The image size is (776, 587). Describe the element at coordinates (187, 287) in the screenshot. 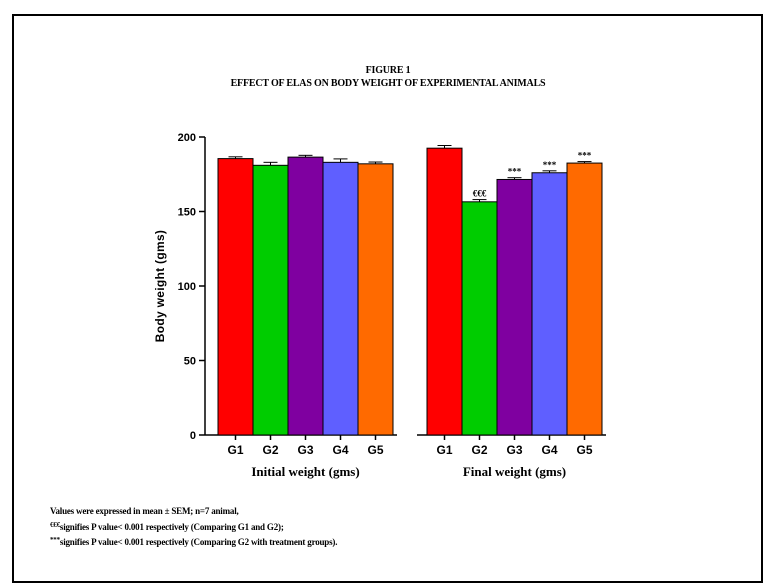

I see `y-tick-label: 100` at that location.